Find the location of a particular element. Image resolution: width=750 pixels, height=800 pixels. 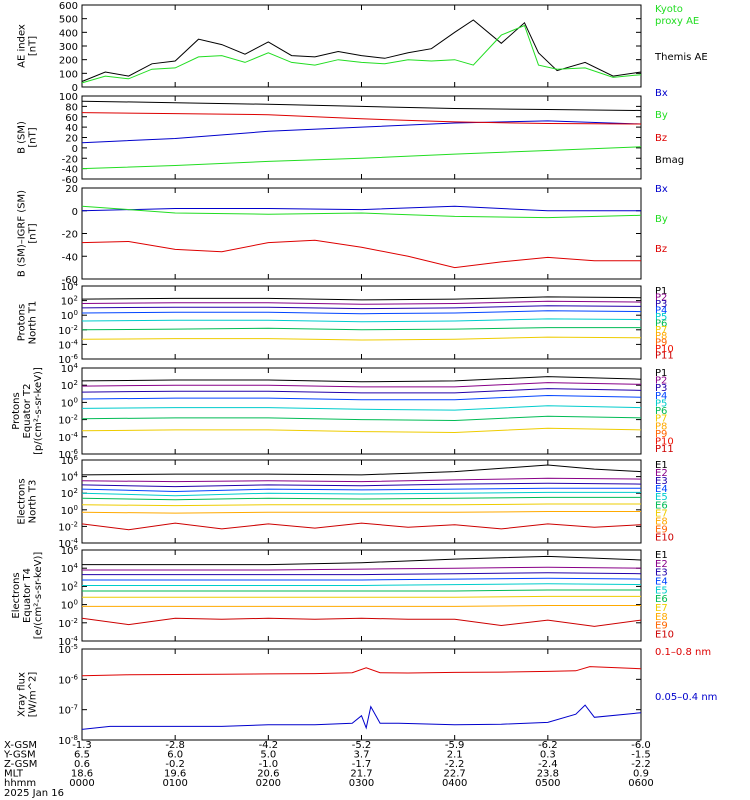

y-tick-label: 400 is located at coordinates (68, 33).